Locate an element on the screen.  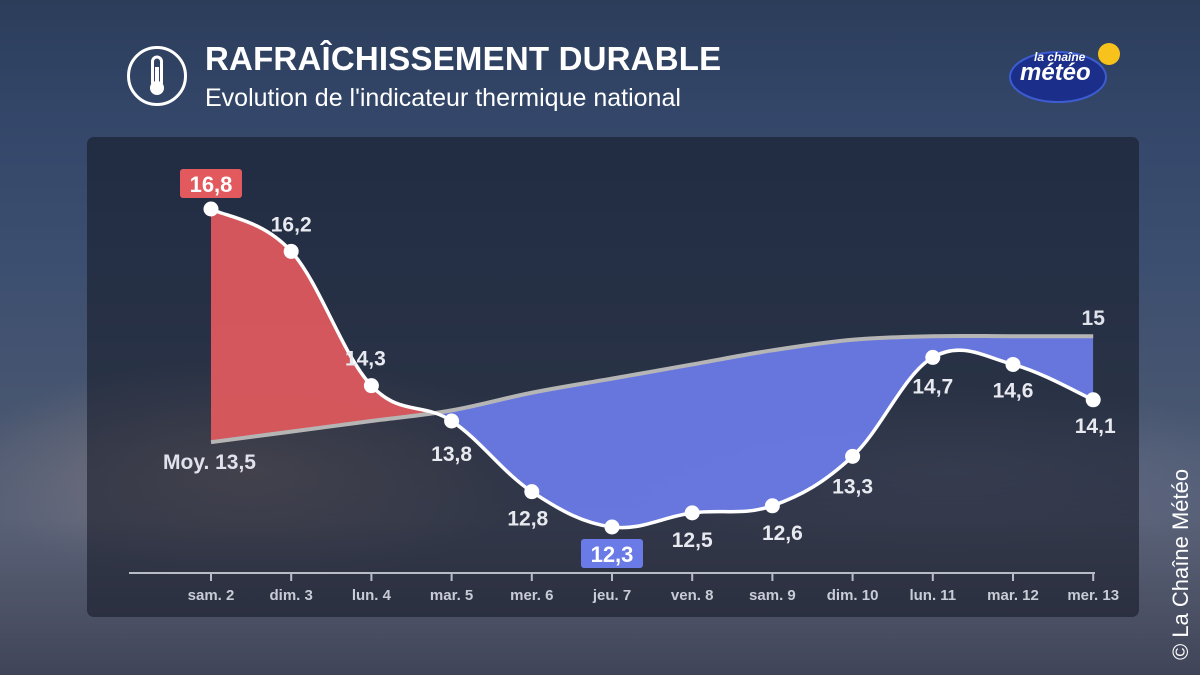
x-tick-label: mar. 5 is located at coordinates (451, 595).